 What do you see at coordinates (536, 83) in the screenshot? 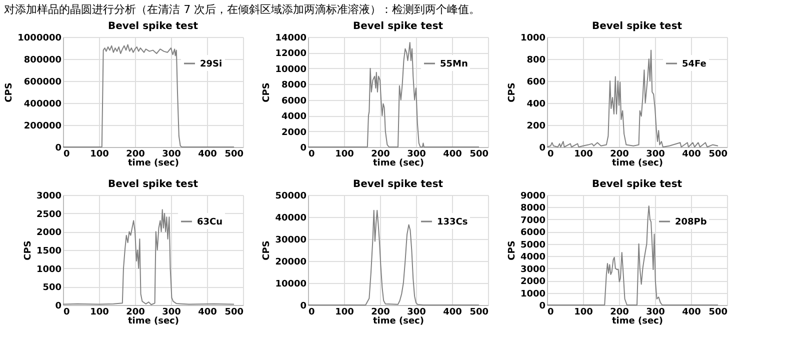
I see `y-tick-label: 600` at bounding box center [536, 83].